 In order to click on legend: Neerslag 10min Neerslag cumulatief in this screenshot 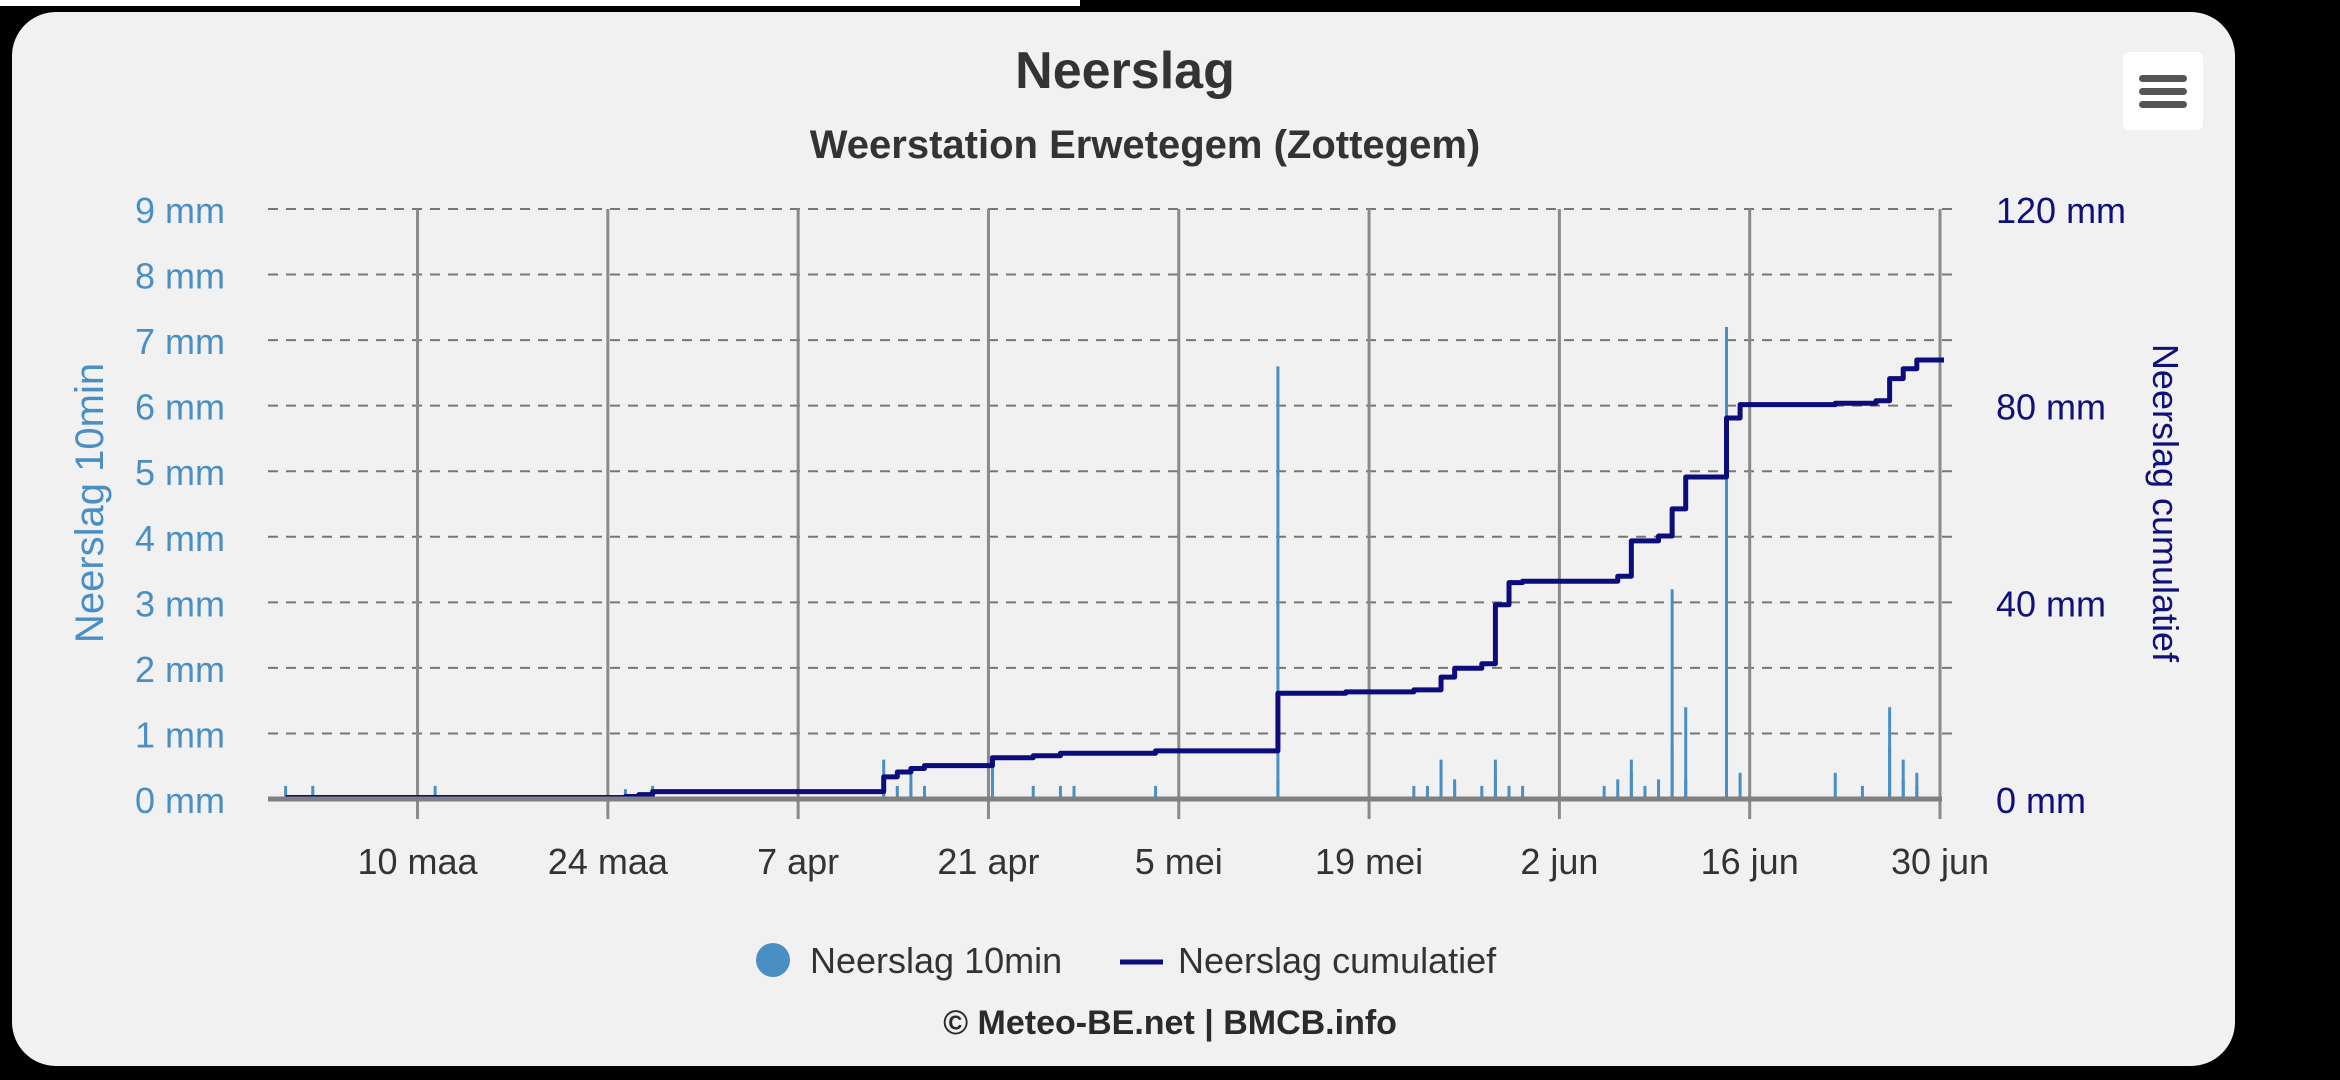, I will do `click(1126, 960)`.